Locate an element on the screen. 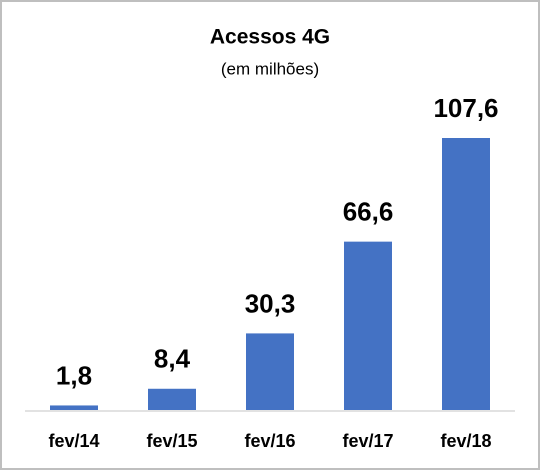 The image size is (540, 470). x-tick-label: fev/14 is located at coordinates (73, 441).